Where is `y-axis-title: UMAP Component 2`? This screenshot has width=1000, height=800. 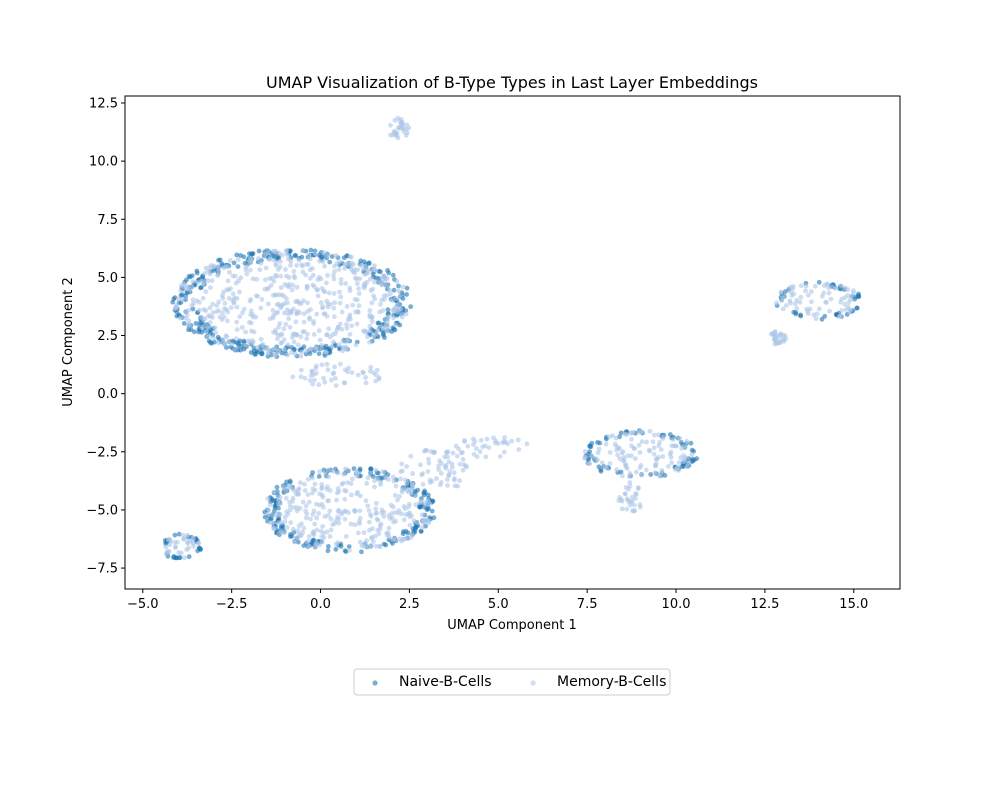
y-axis-title: UMAP Component 2 is located at coordinates (68, 341).